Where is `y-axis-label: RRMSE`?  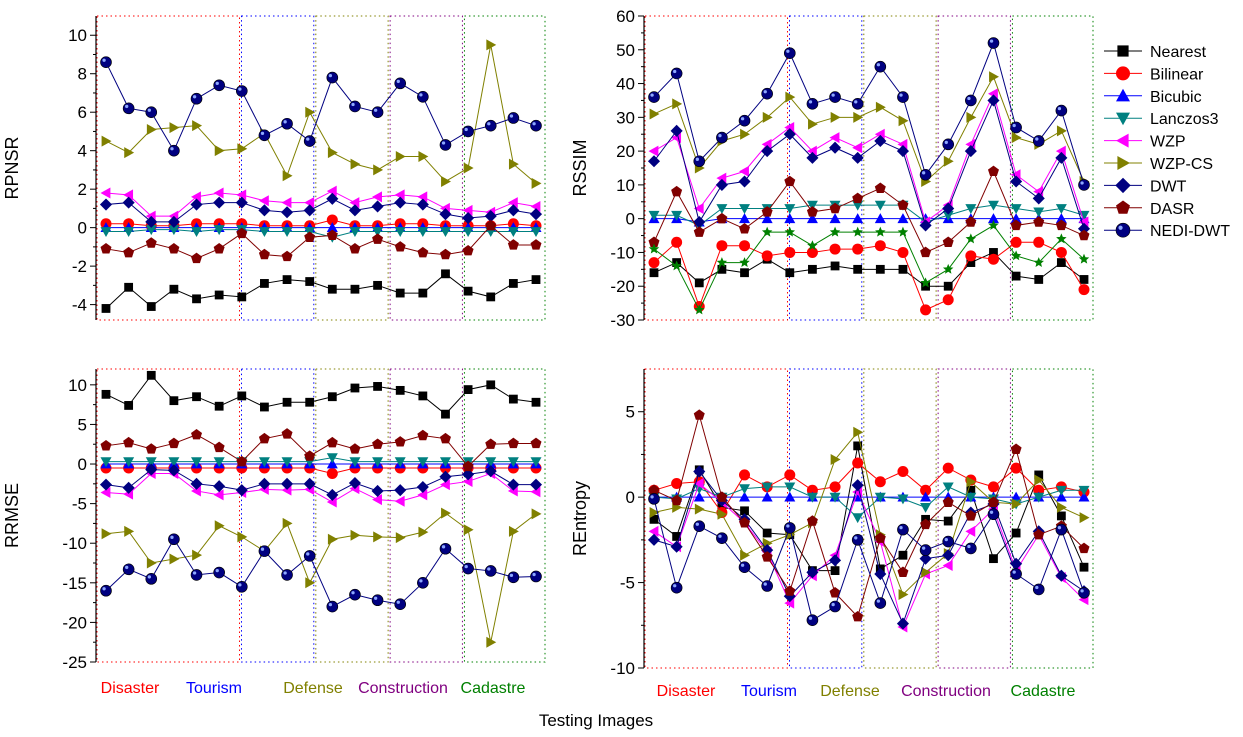 y-axis-label: RRMSE is located at coordinates (12, 515).